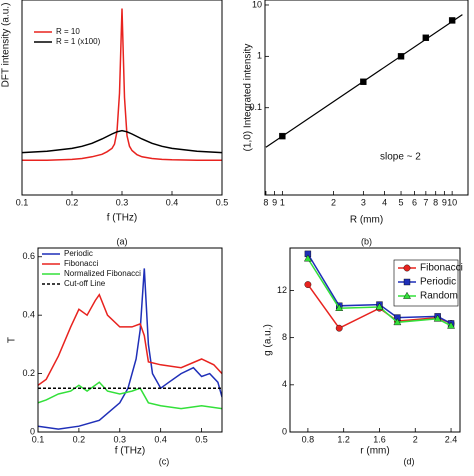 The width and height of the screenshot is (474, 476). What do you see at coordinates (282, 290) in the screenshot?
I see `y-tick-label: 12` at bounding box center [282, 290].